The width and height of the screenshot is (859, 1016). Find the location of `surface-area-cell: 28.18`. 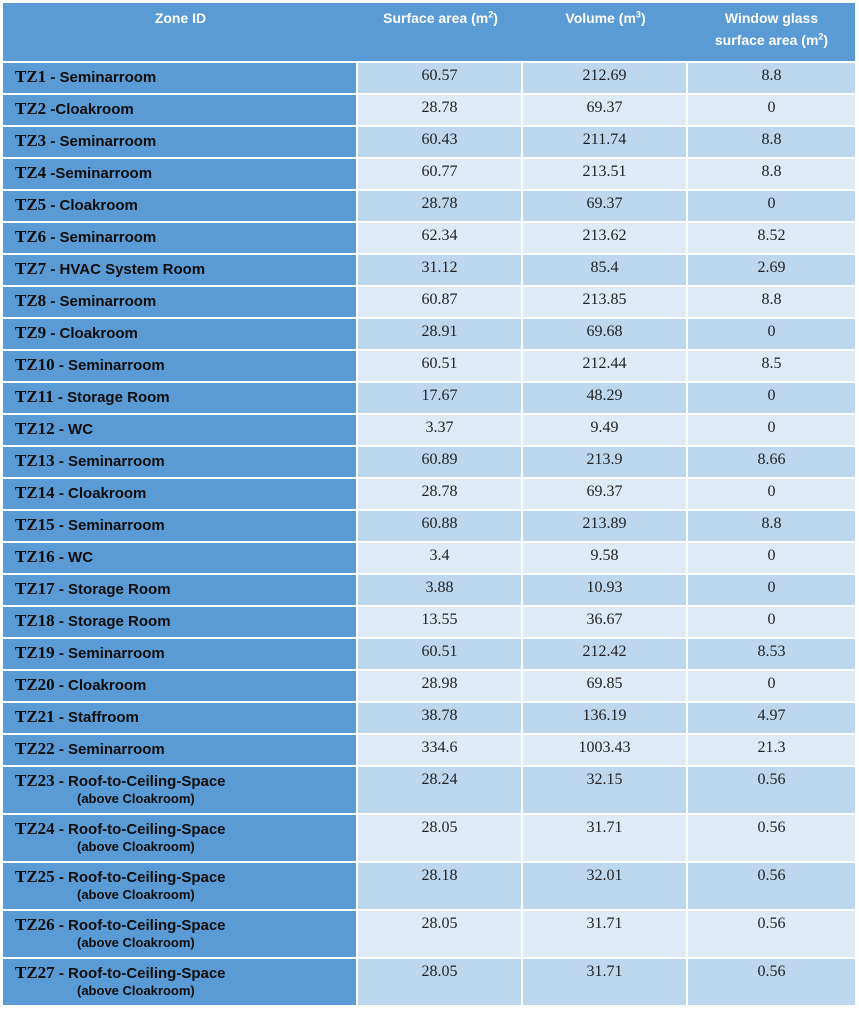

surface-area-cell: 28.18 is located at coordinates (440, 887).